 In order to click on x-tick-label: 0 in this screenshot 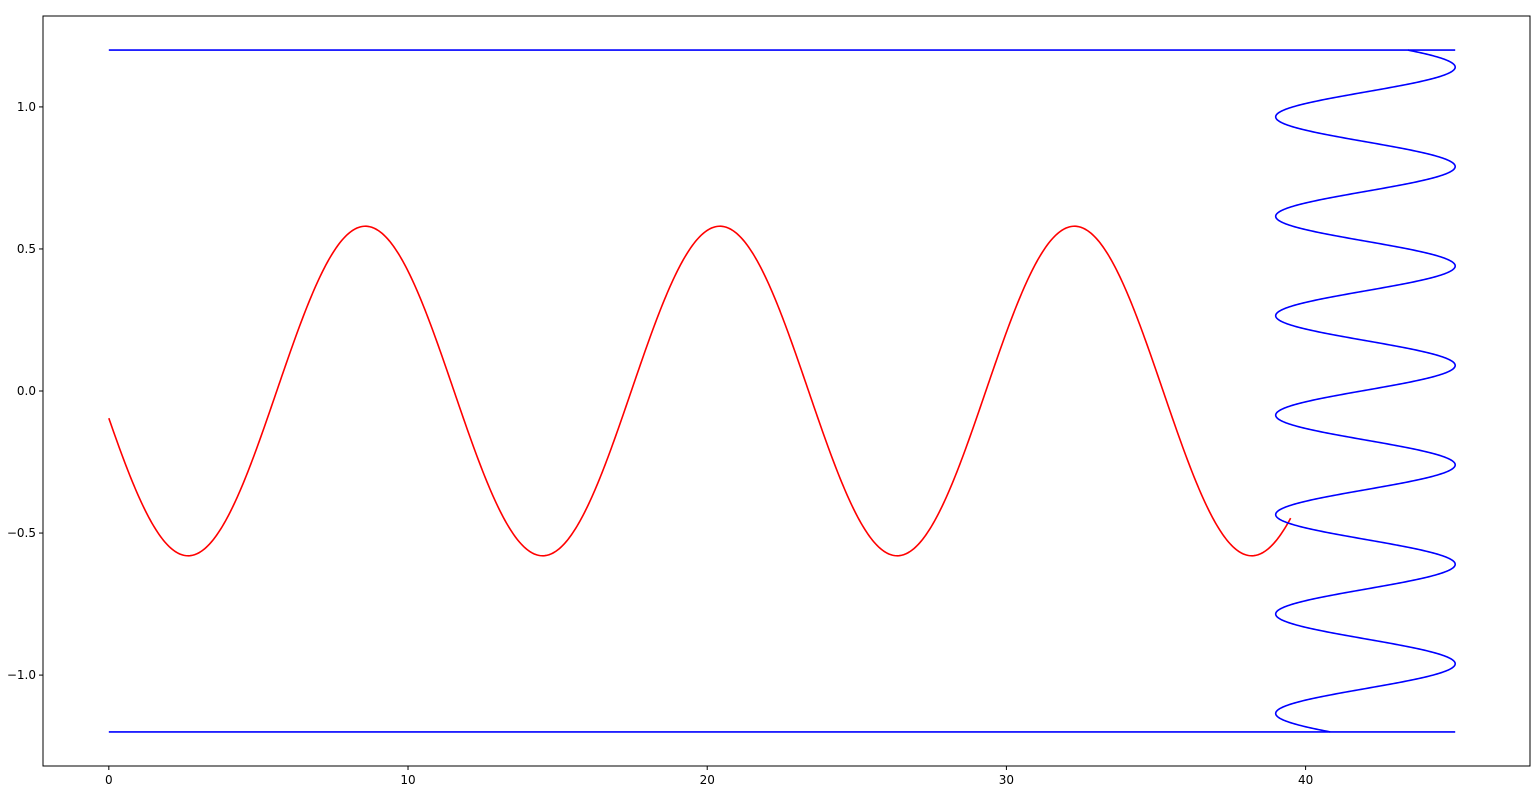, I will do `click(109, 780)`.